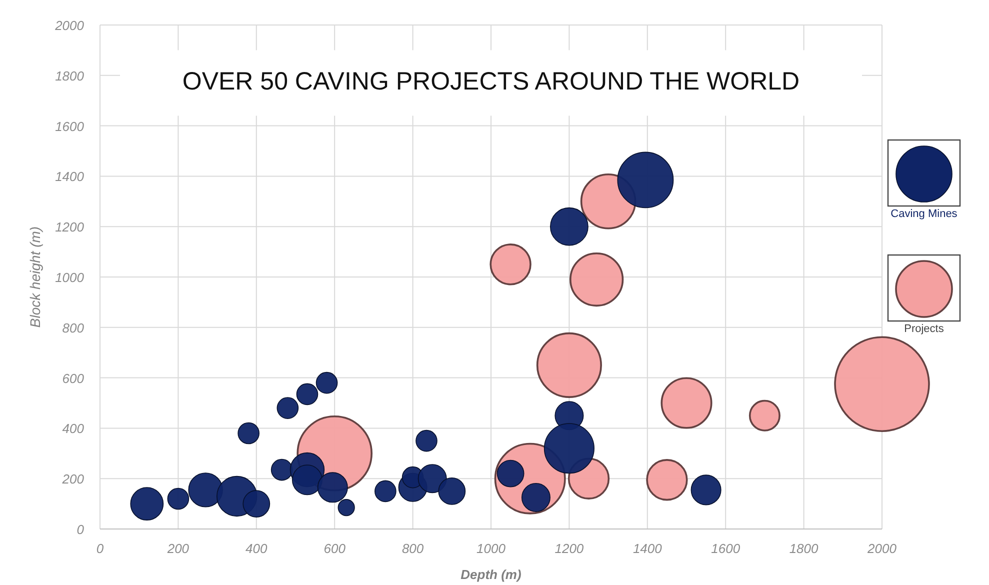 Image resolution: width=989 pixels, height=585 pixels. I want to click on x-tick-label: 1000, so click(491, 548).